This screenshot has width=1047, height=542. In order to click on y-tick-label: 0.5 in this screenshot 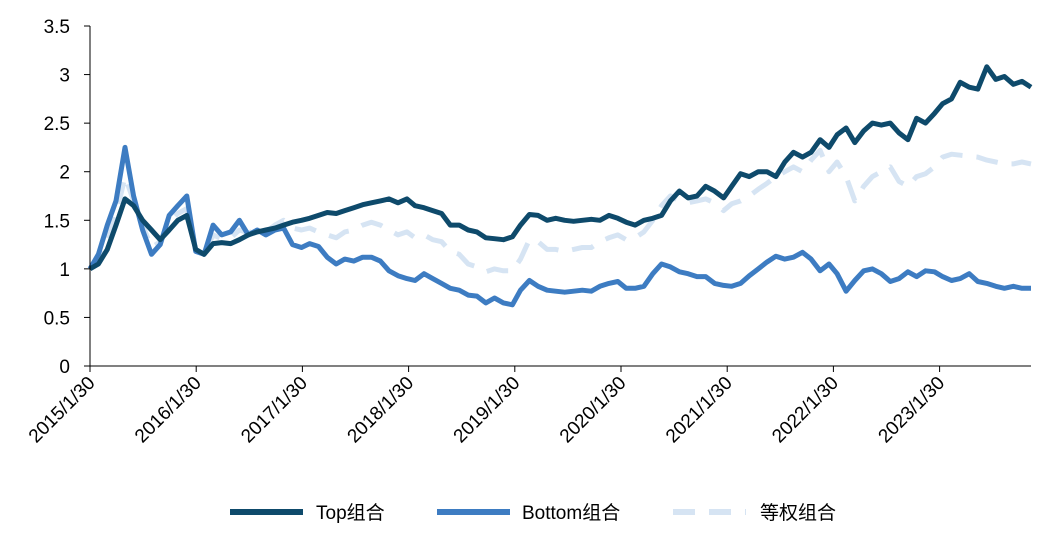, I will do `click(57, 318)`.